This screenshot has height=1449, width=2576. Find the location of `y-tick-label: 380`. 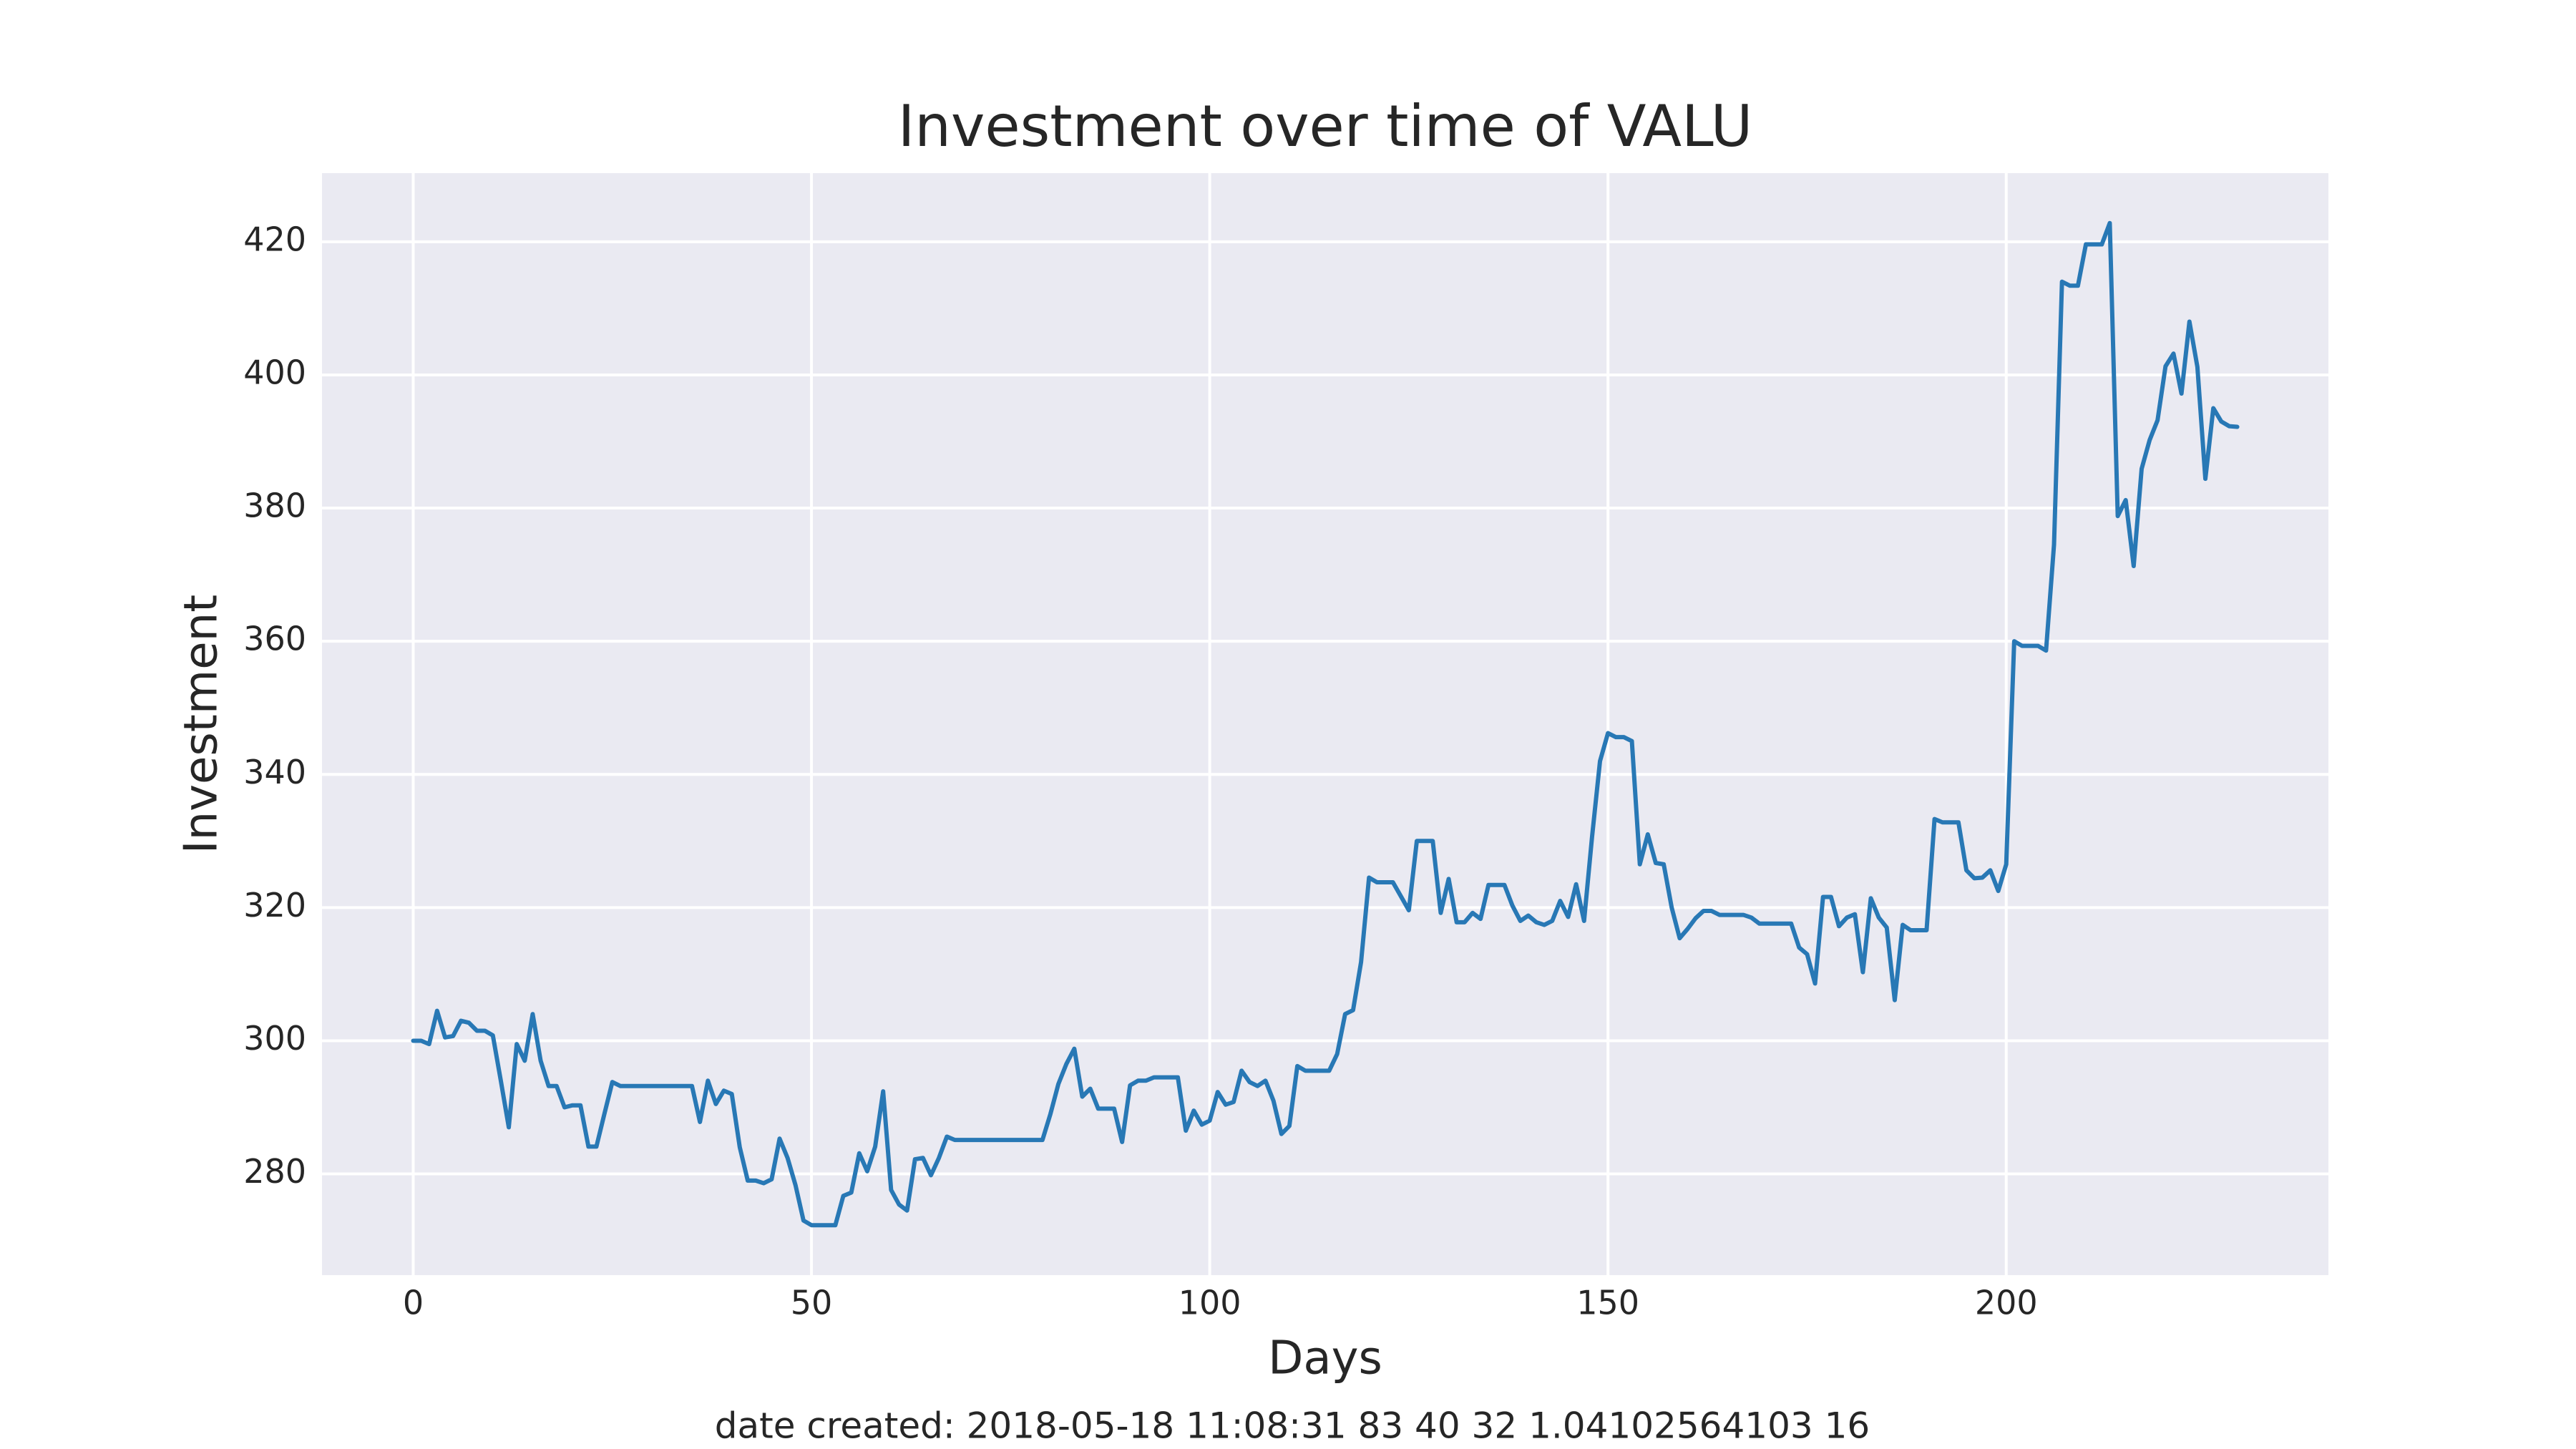

y-tick-label: 380 is located at coordinates (274, 506).